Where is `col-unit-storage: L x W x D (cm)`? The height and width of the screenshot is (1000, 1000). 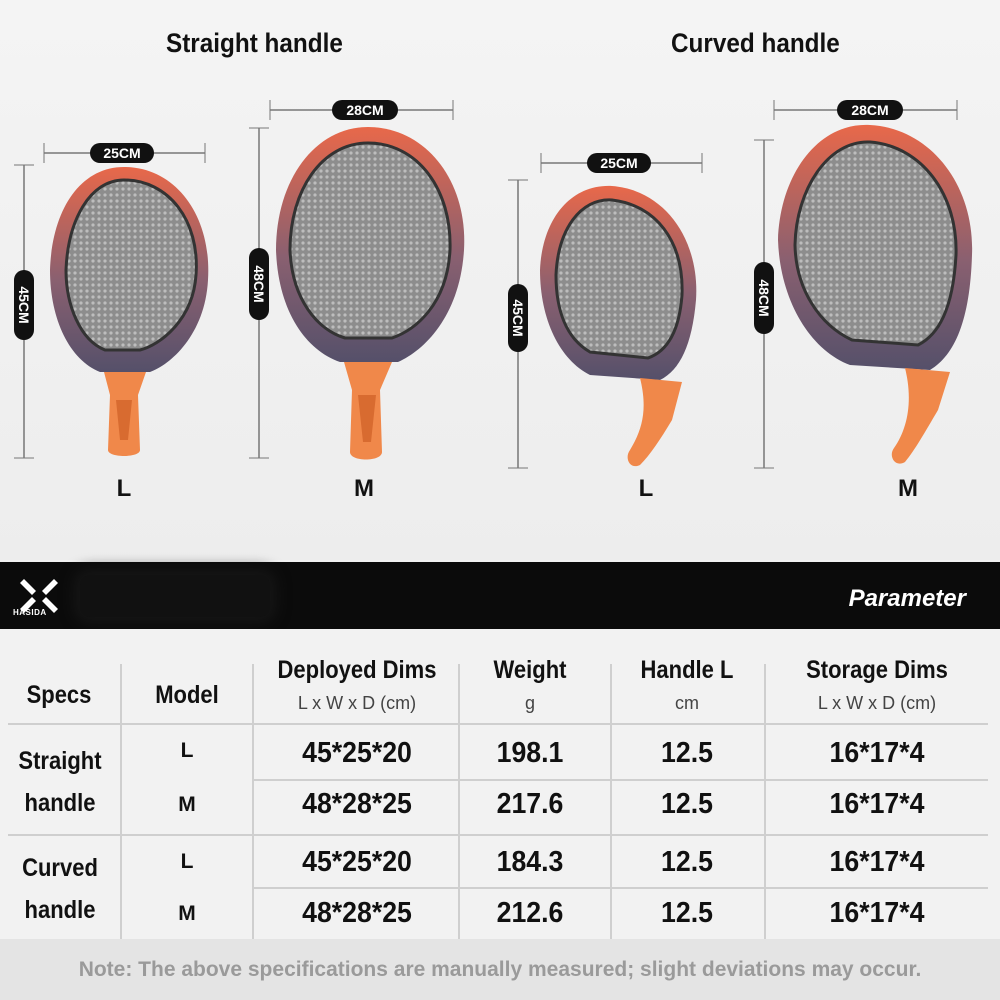 col-unit-storage: L x W x D (cm) is located at coordinates (877, 703).